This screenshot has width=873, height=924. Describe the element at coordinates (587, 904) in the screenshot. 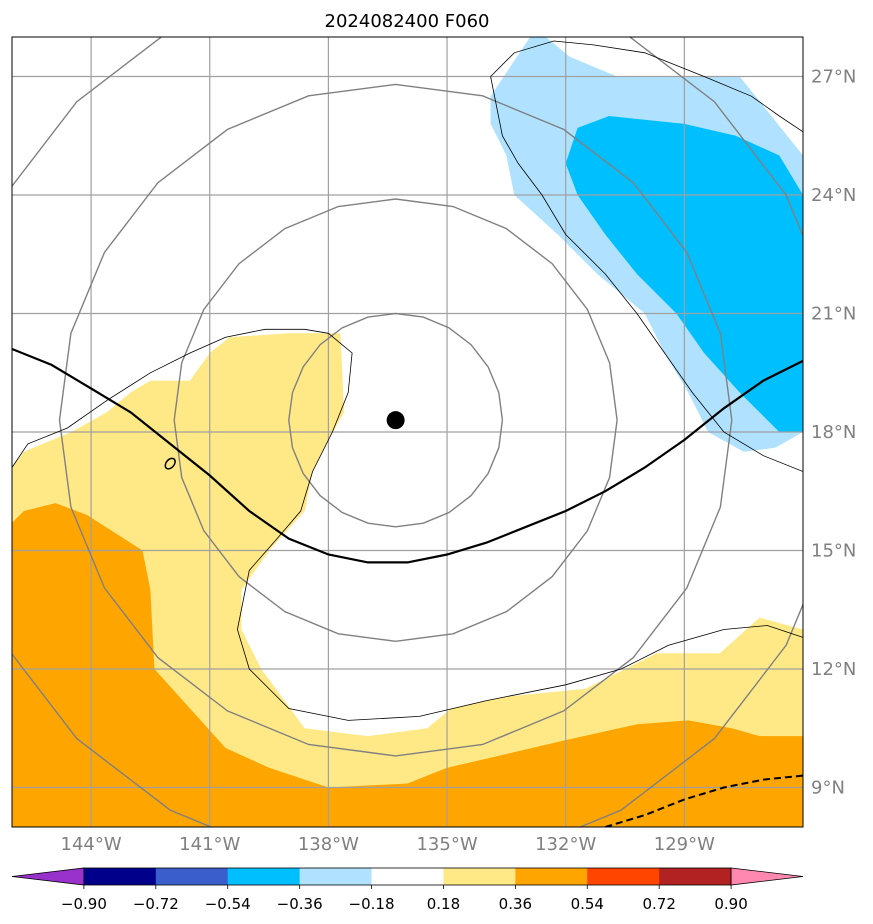

I see `colorbar-tick-label: 0.54` at that location.